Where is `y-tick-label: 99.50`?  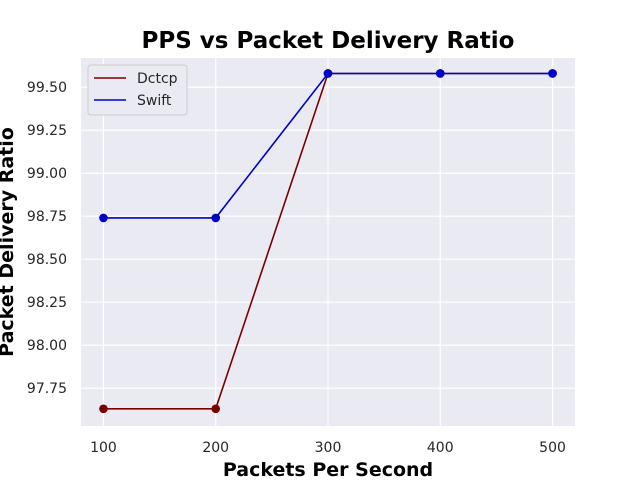
y-tick-label: 99.50 is located at coordinates (47, 88).